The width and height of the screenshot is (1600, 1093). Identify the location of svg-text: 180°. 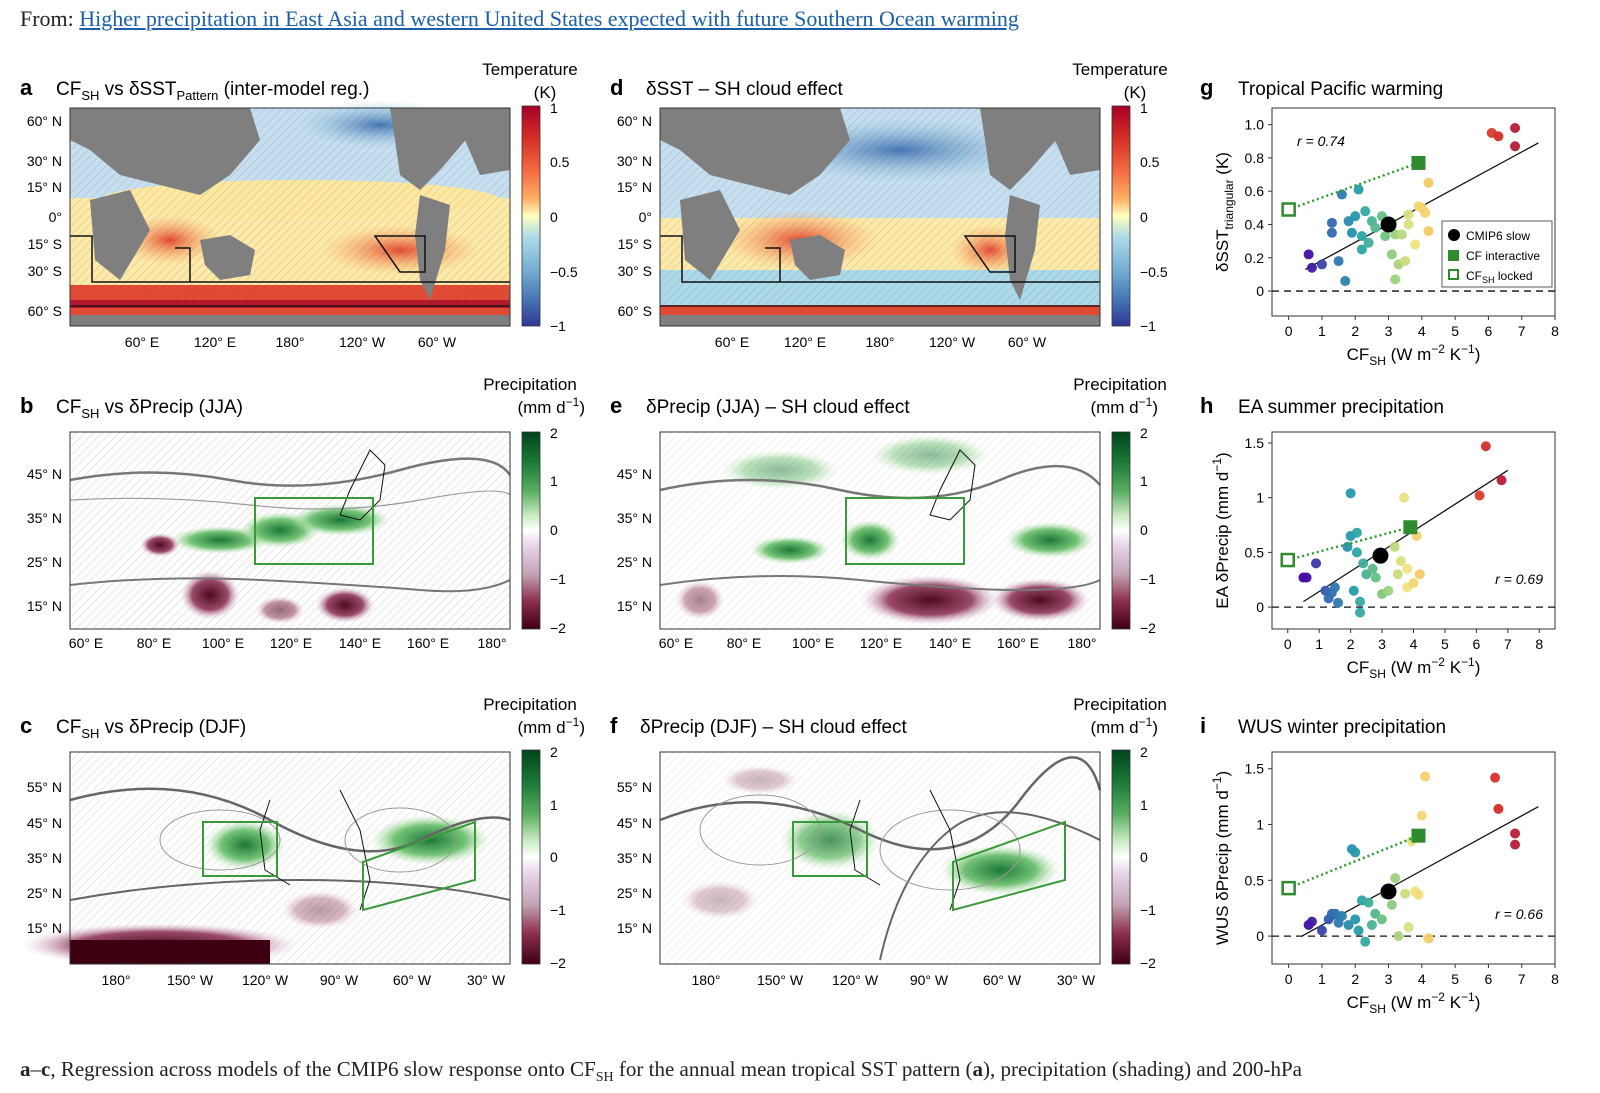
(706, 980).